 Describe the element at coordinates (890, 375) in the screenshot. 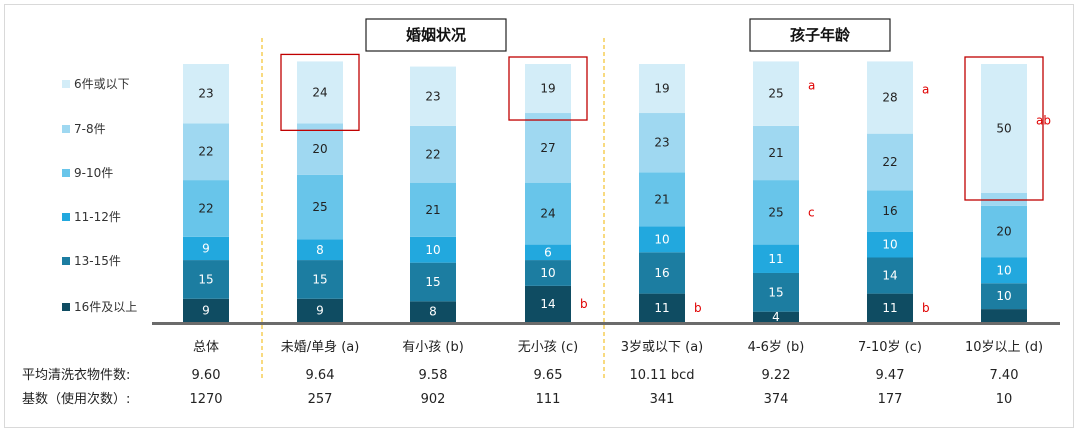

I see `row-value: 9.47` at that location.